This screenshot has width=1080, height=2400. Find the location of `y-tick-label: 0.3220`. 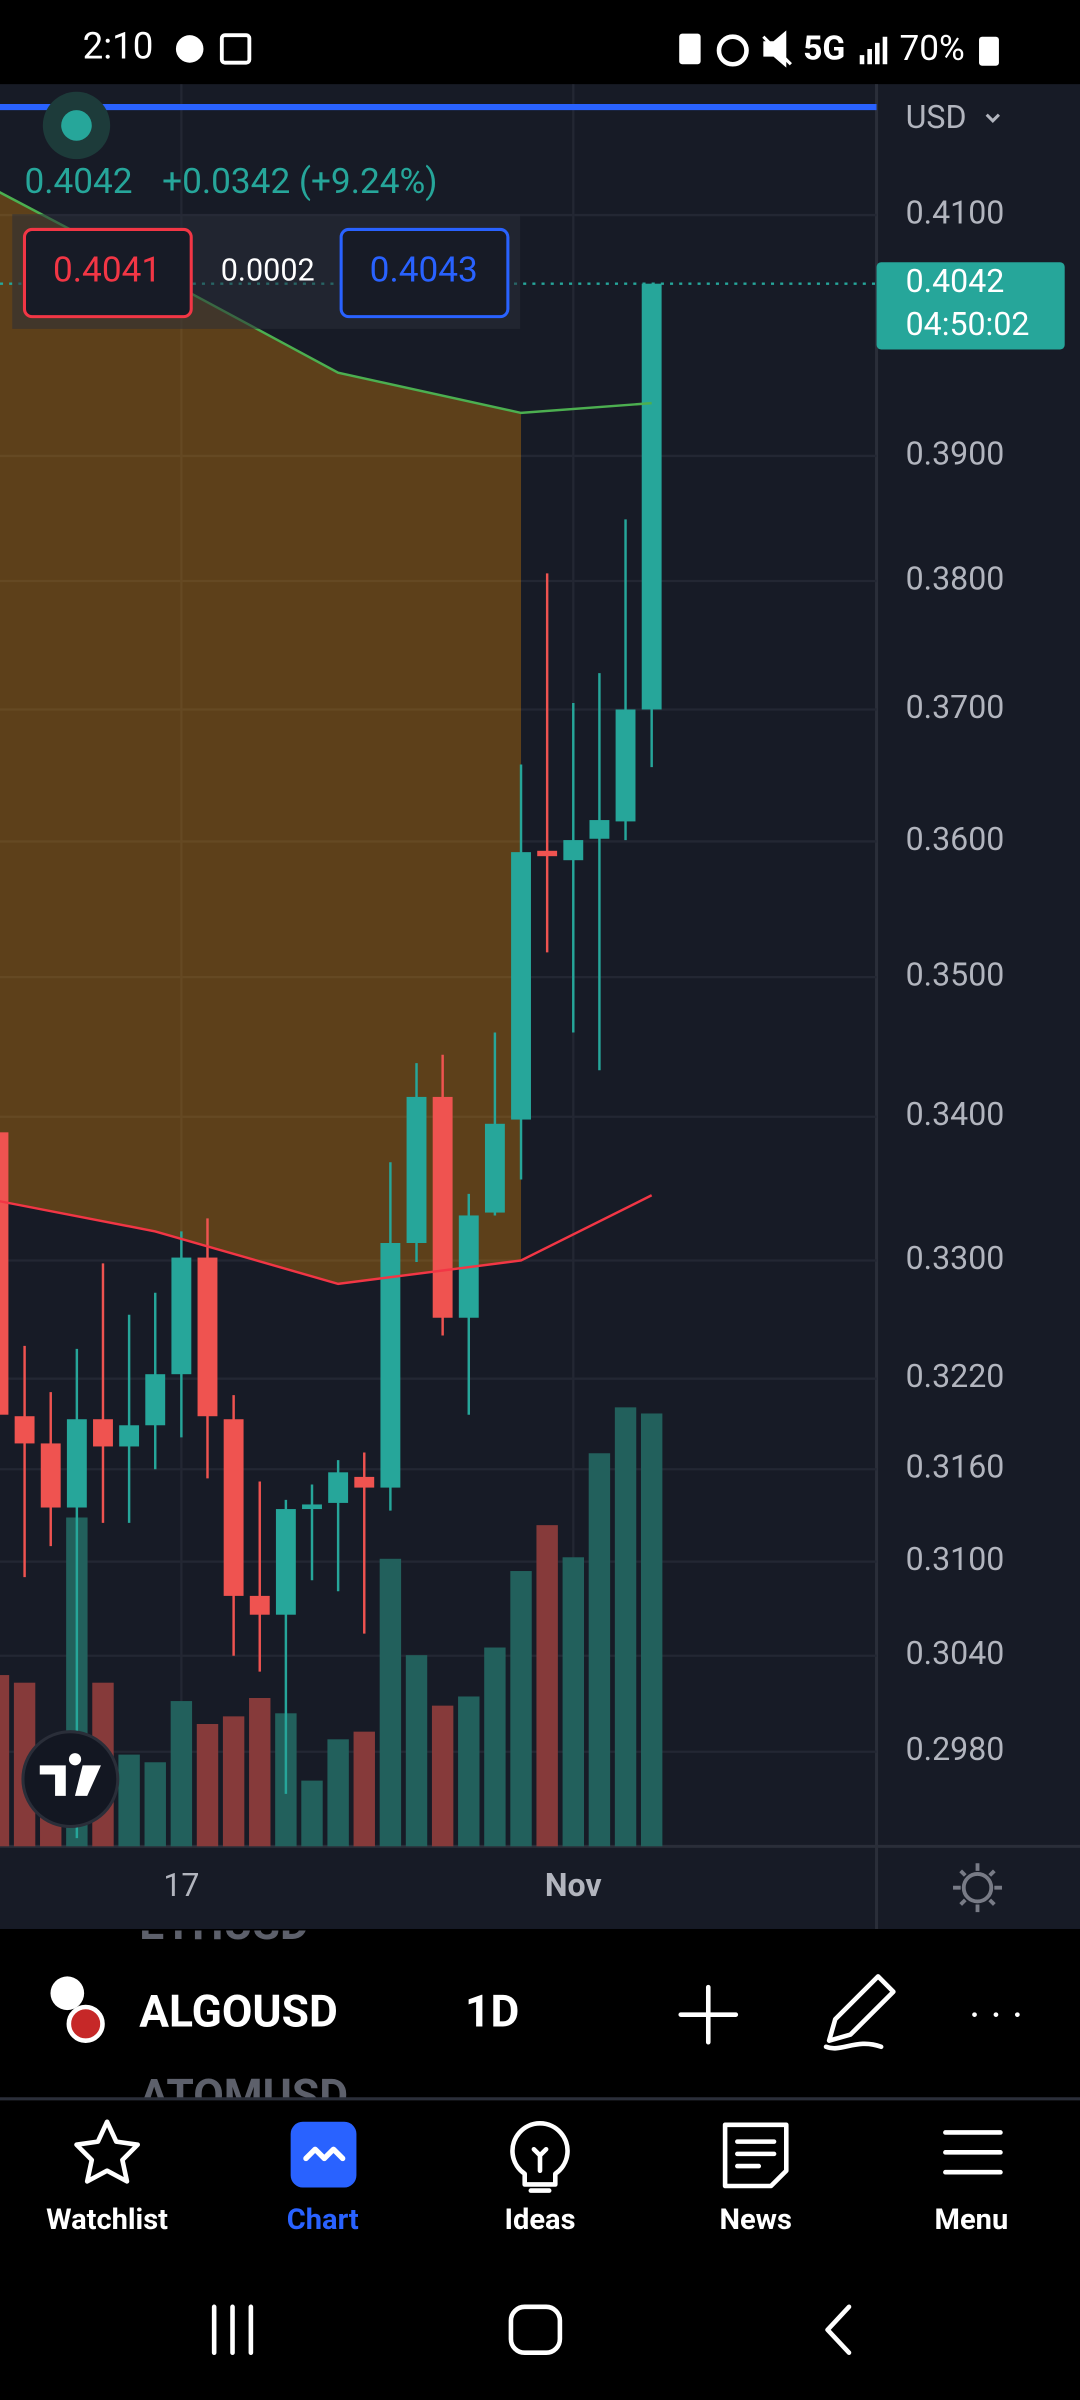

y-tick-label: 0.3220 is located at coordinates (955, 1376).